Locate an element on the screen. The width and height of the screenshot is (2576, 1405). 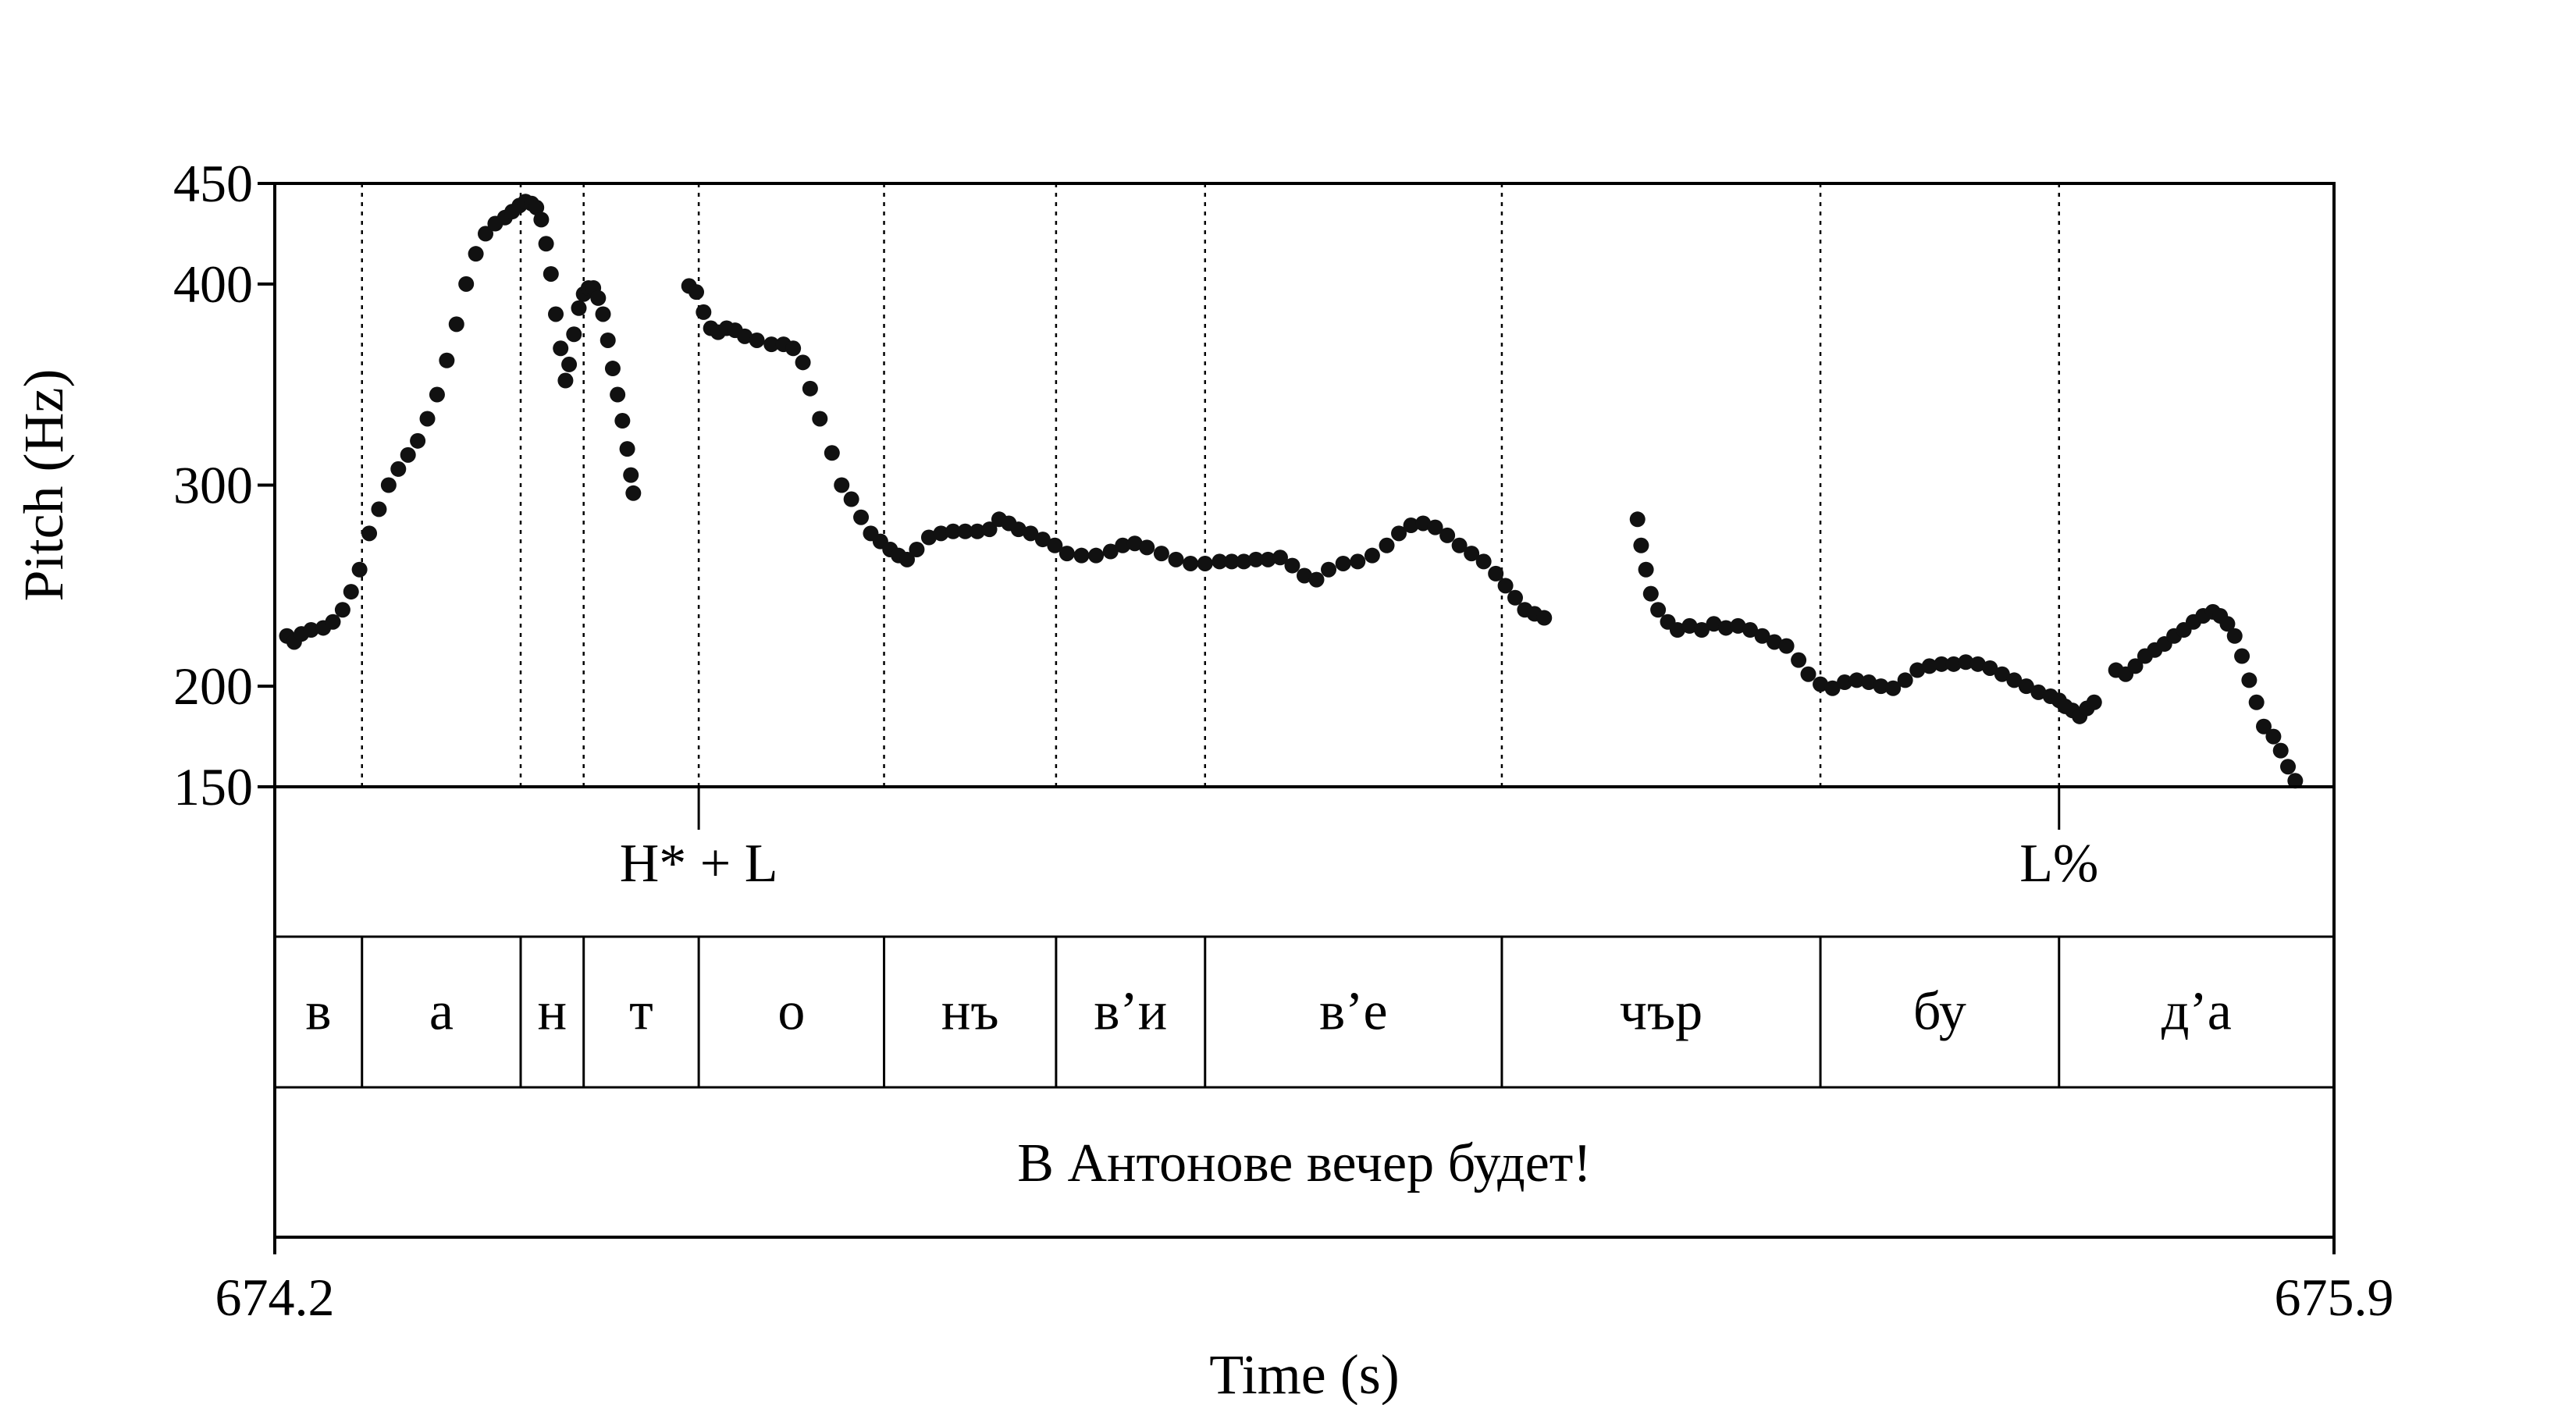
sentence-label: В Антонове вечер будет! is located at coordinates (1304, 1163).